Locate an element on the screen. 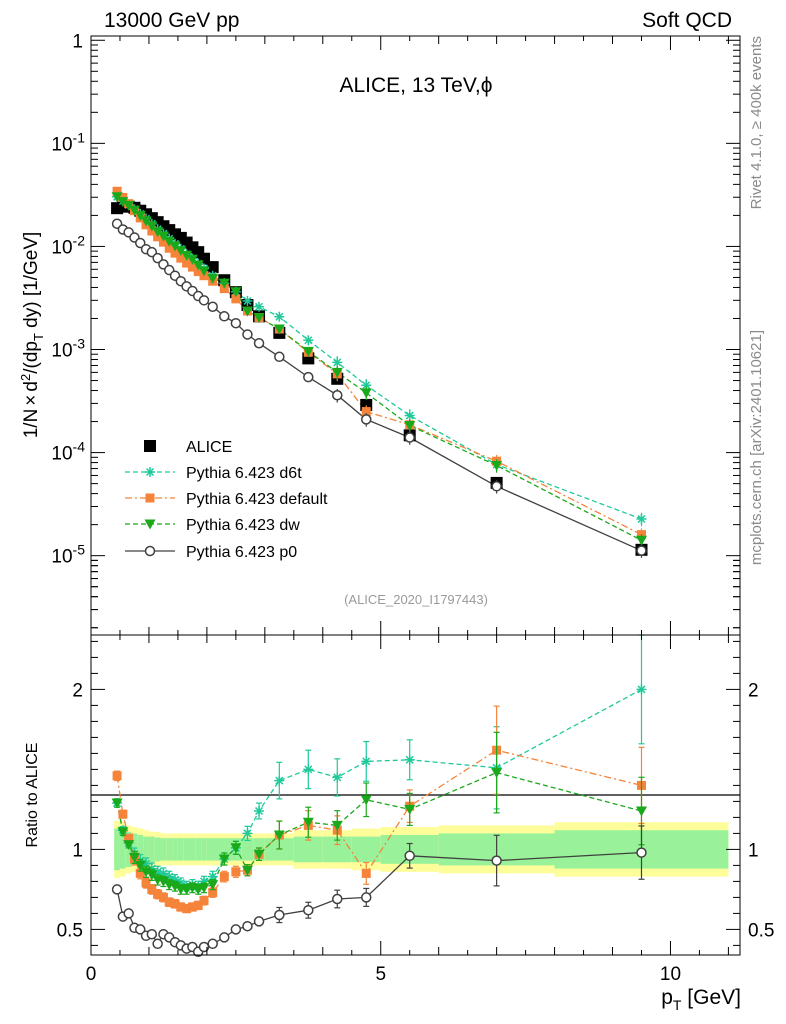 The width and height of the screenshot is (786, 1024). legend-item: Pythia 6.423 d6t is located at coordinates (213, 473).